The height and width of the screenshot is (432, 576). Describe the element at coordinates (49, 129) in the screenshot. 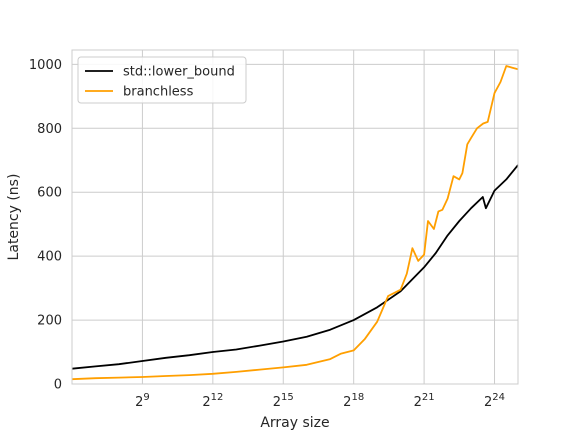

I see `y-tick-label: 800` at that location.